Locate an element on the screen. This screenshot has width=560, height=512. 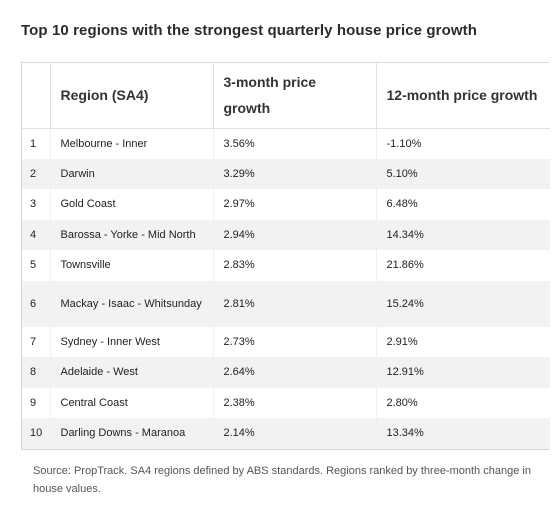
rank-cell: 1 is located at coordinates (36, 143).